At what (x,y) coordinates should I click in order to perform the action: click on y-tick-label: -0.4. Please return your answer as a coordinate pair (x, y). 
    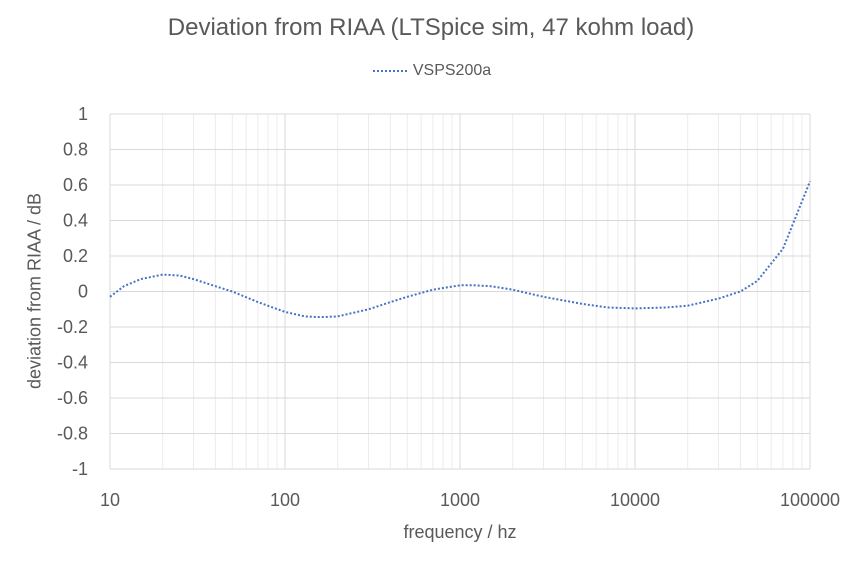
    Looking at the image, I should click on (72, 363).